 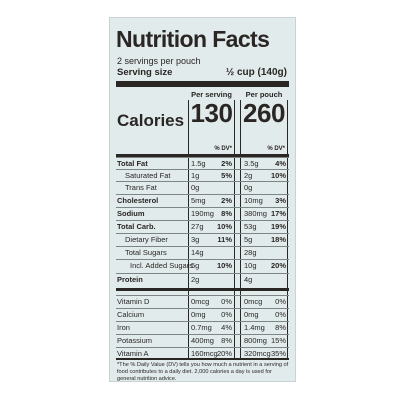 I want to click on nutrient-row: Vitamin D 0mcg 0% 0mcg 0%, so click(x=202, y=302).